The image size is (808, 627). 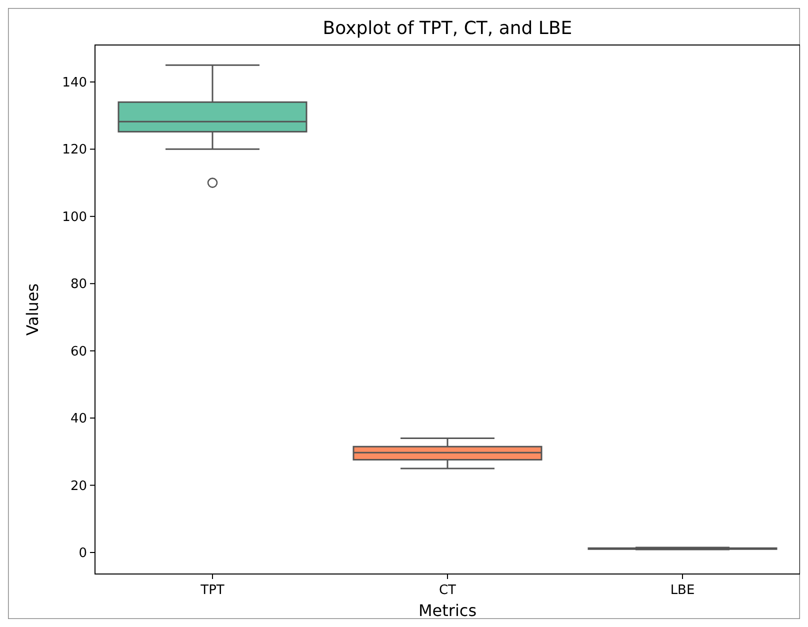 What do you see at coordinates (82, 554) in the screenshot?
I see `y-tick-label: 0` at bounding box center [82, 554].